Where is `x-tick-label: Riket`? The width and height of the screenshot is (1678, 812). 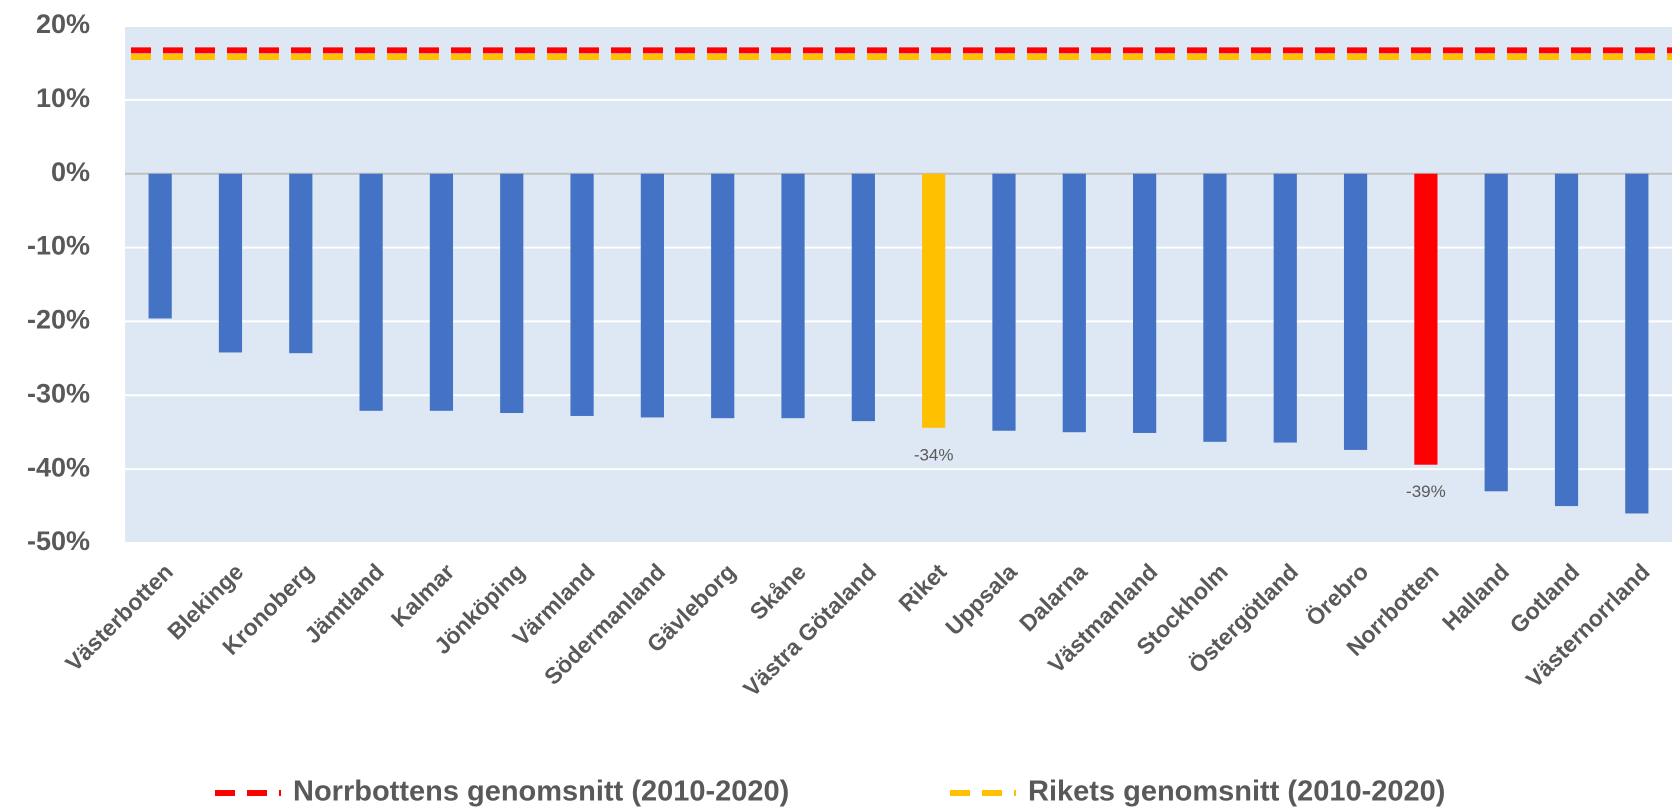
x-tick-label: Riket is located at coordinates (922, 587).